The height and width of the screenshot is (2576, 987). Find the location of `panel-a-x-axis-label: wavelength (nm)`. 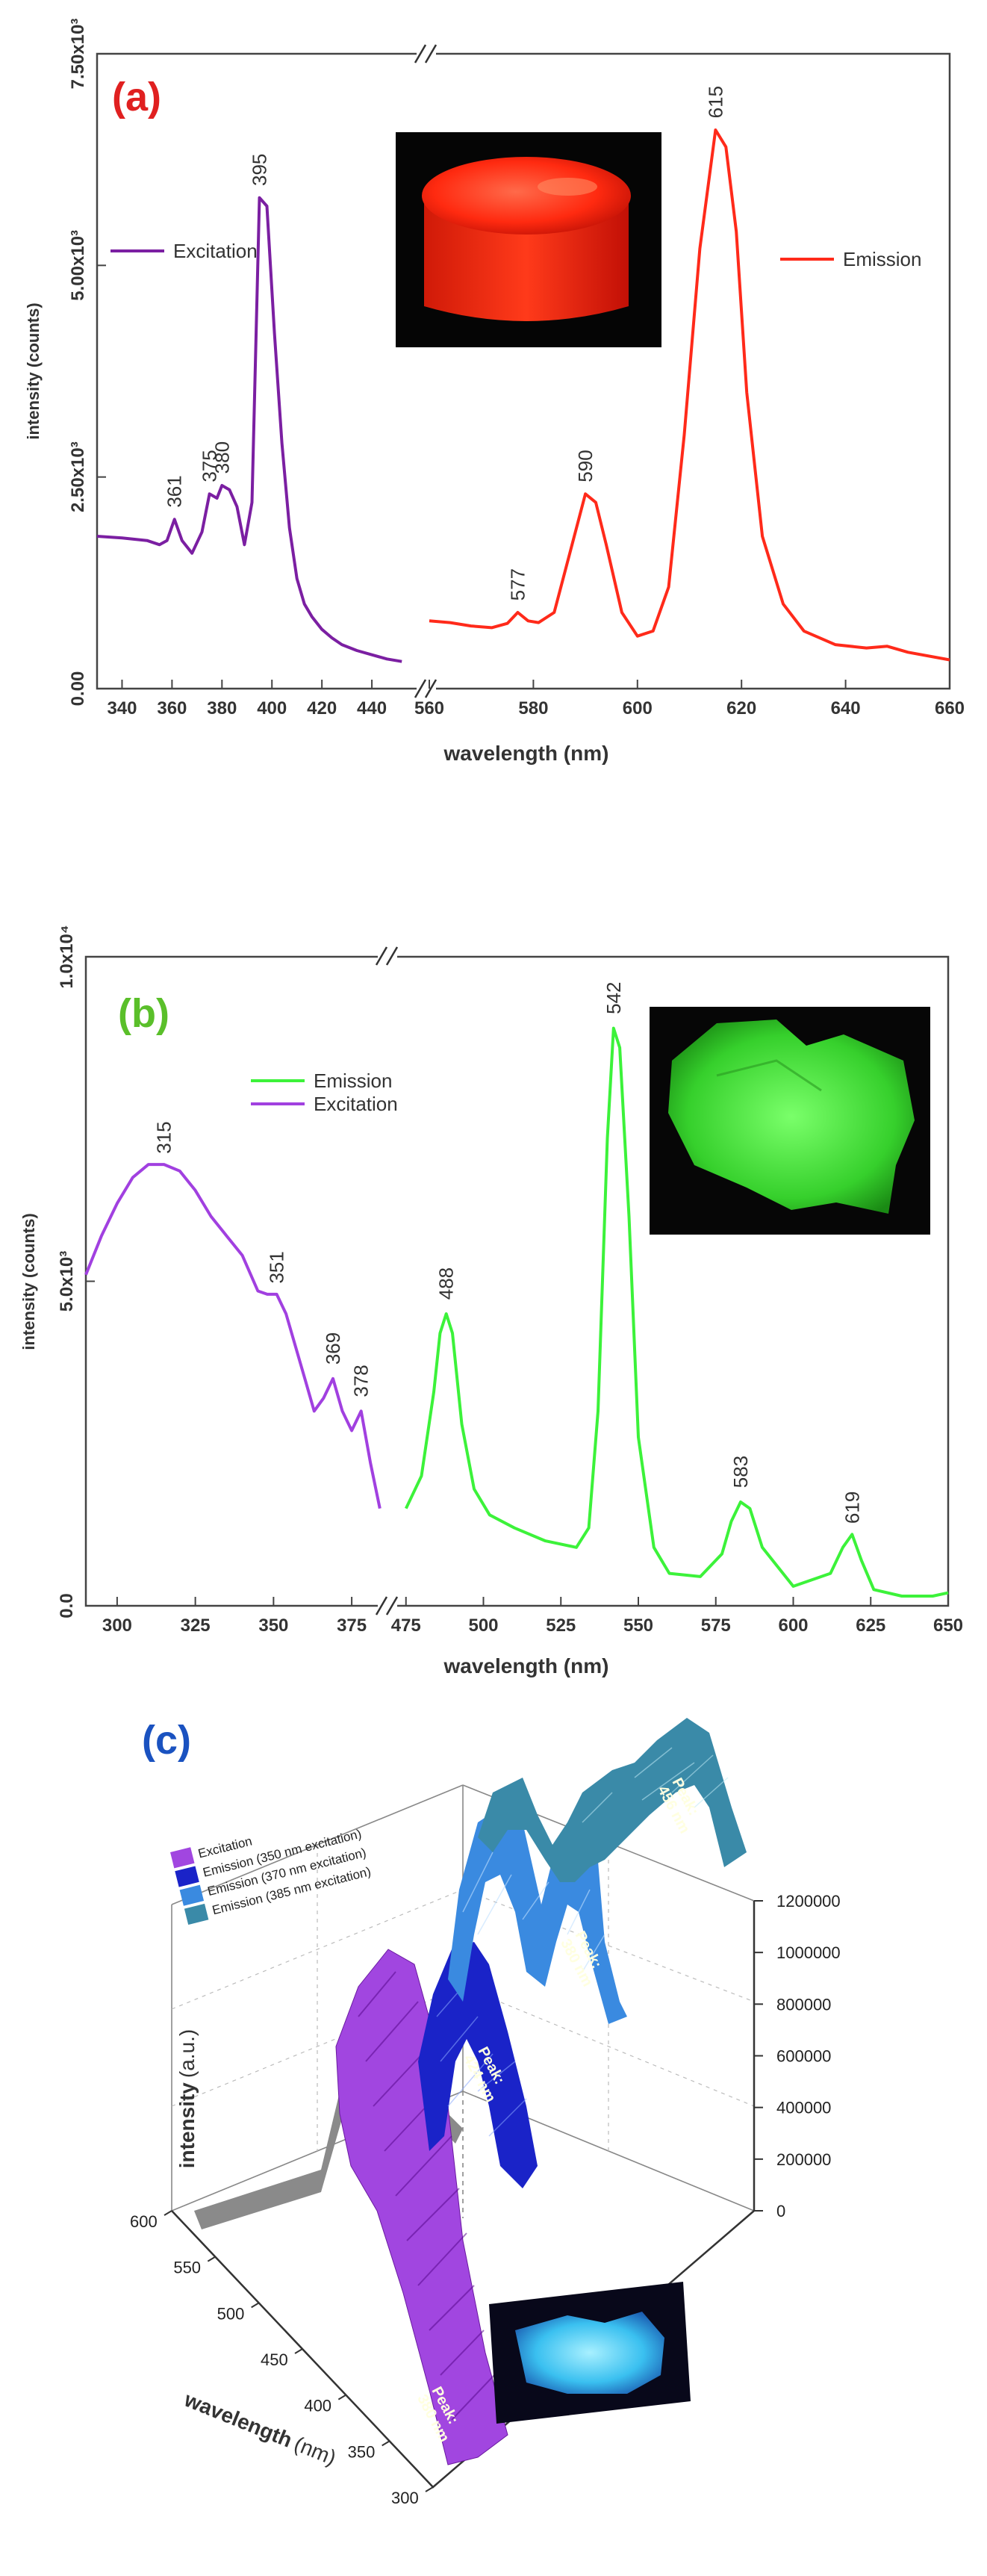

panel-a-x-axis-label: wavelength (nm) is located at coordinates (526, 754).